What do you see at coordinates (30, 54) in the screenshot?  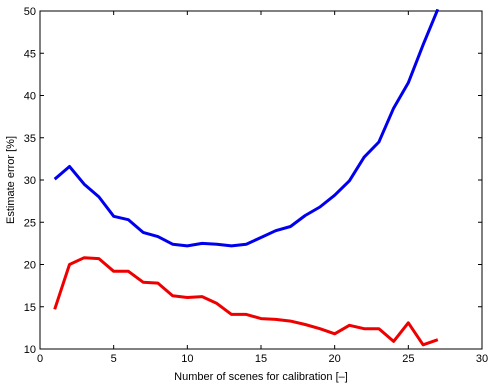 I see `y-tick-label: 45` at bounding box center [30, 54].